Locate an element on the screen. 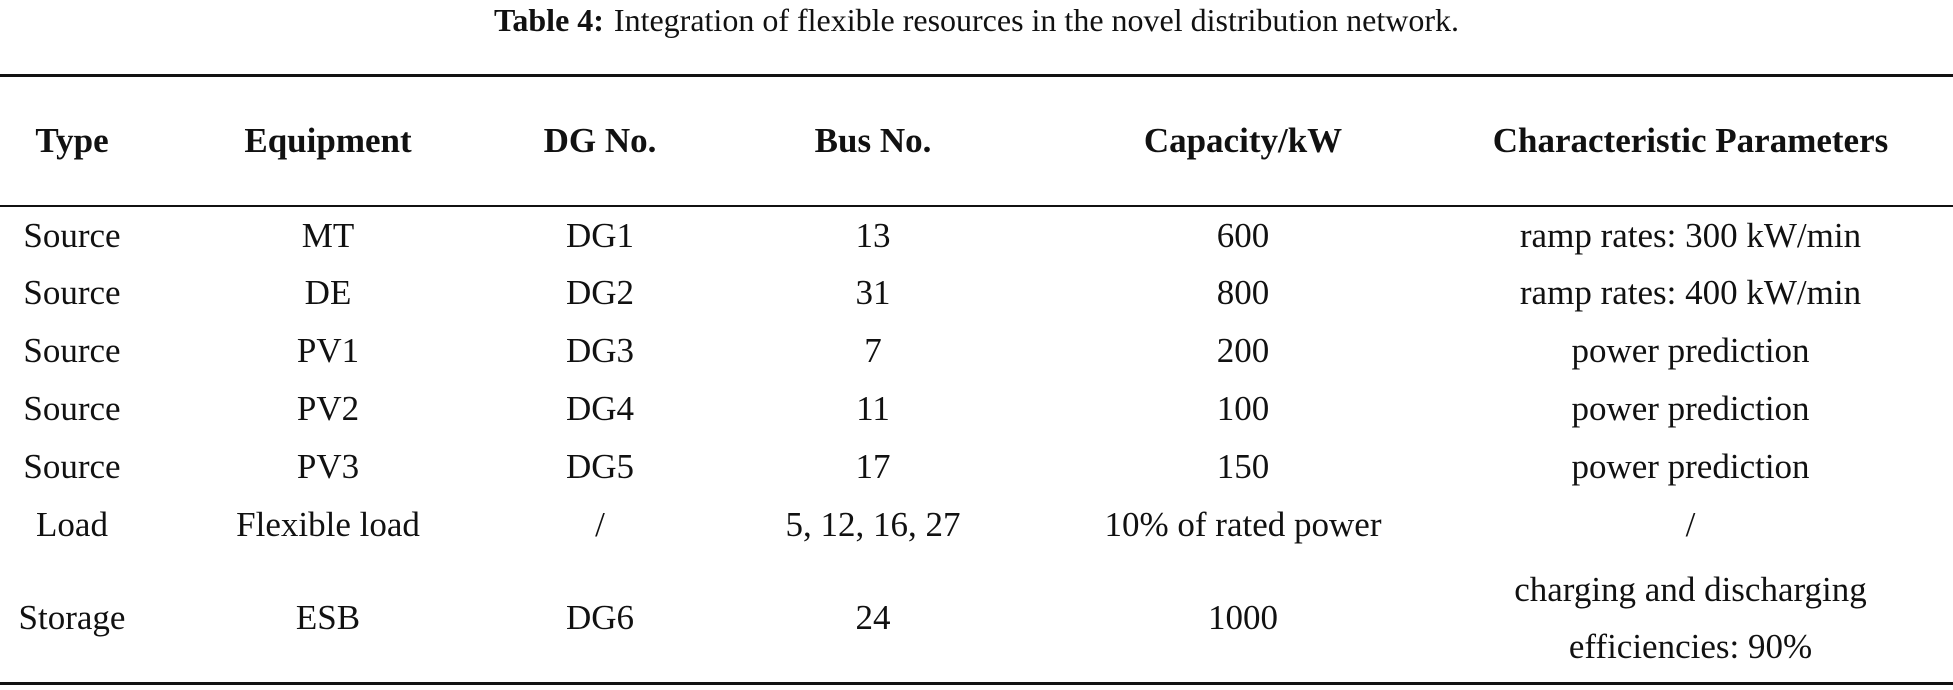 This screenshot has width=1953, height=690. table-cell: 11 is located at coordinates (873, 408).